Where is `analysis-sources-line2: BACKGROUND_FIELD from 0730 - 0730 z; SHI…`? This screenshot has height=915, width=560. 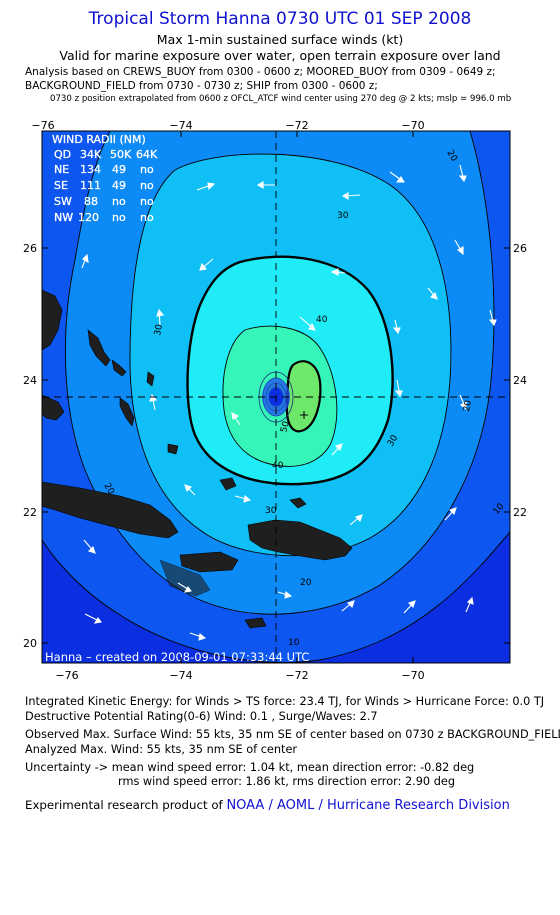 analysis-sources-line2: BACKGROUND_FIELD from 0730 - 0730 z; SHI… is located at coordinates (201, 86).